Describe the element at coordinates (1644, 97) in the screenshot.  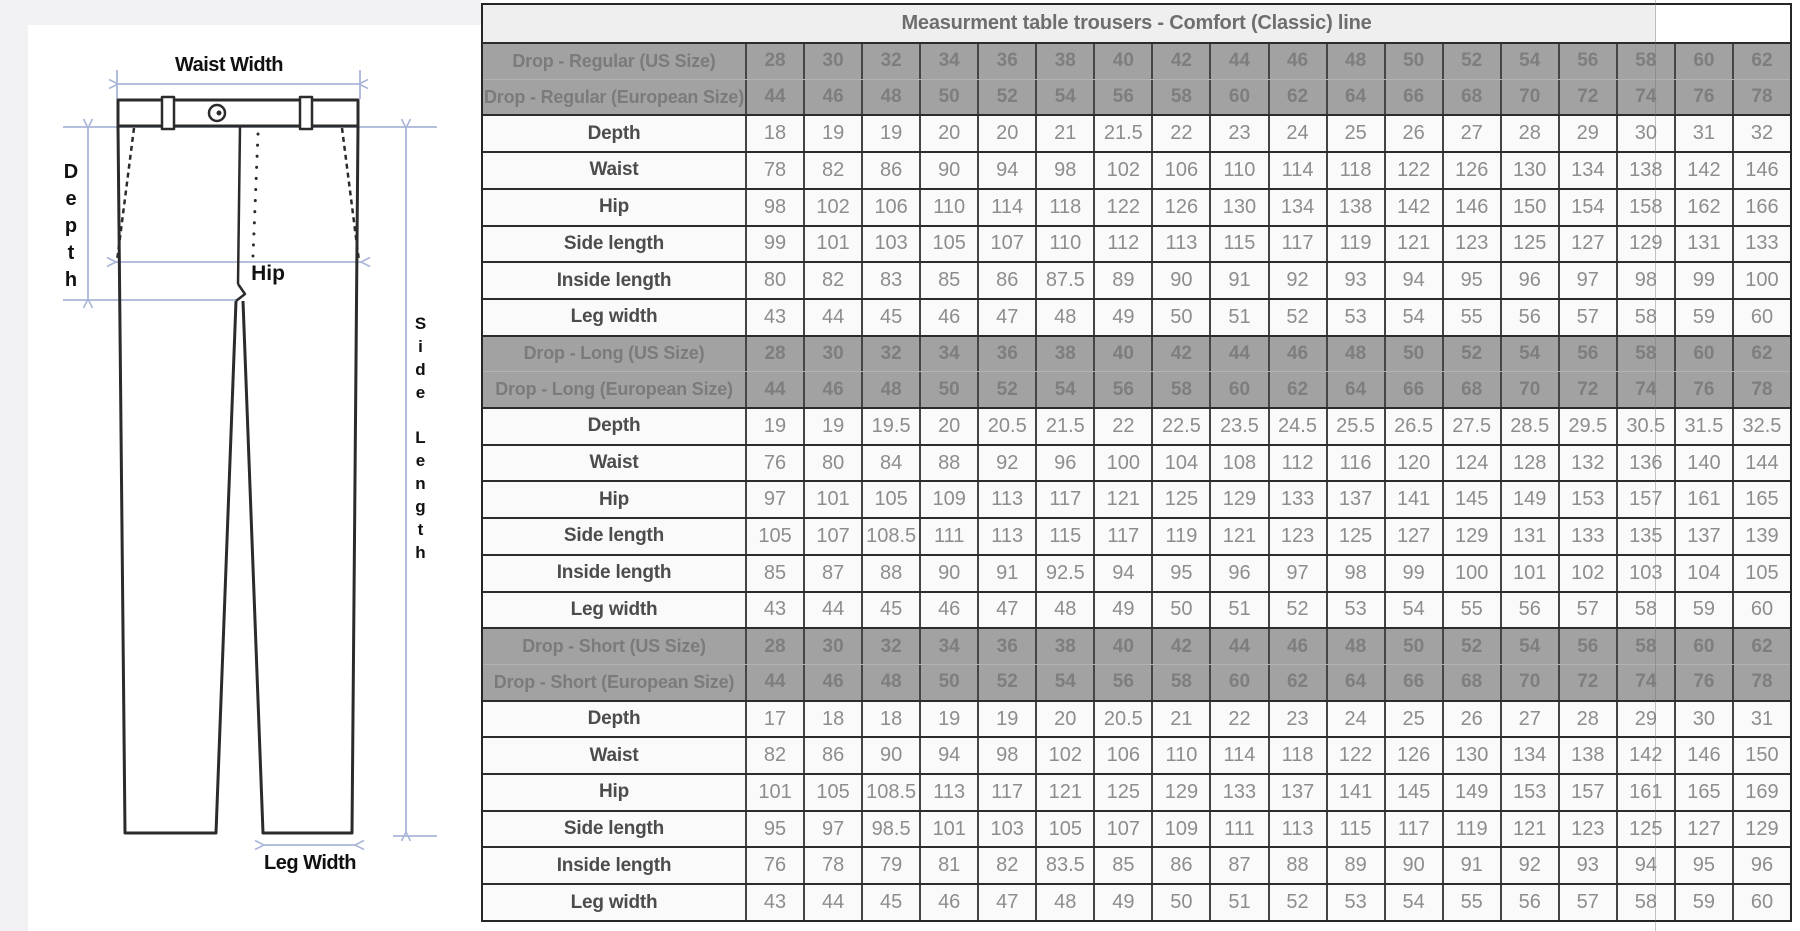
I see `value-cell: 74` at that location.